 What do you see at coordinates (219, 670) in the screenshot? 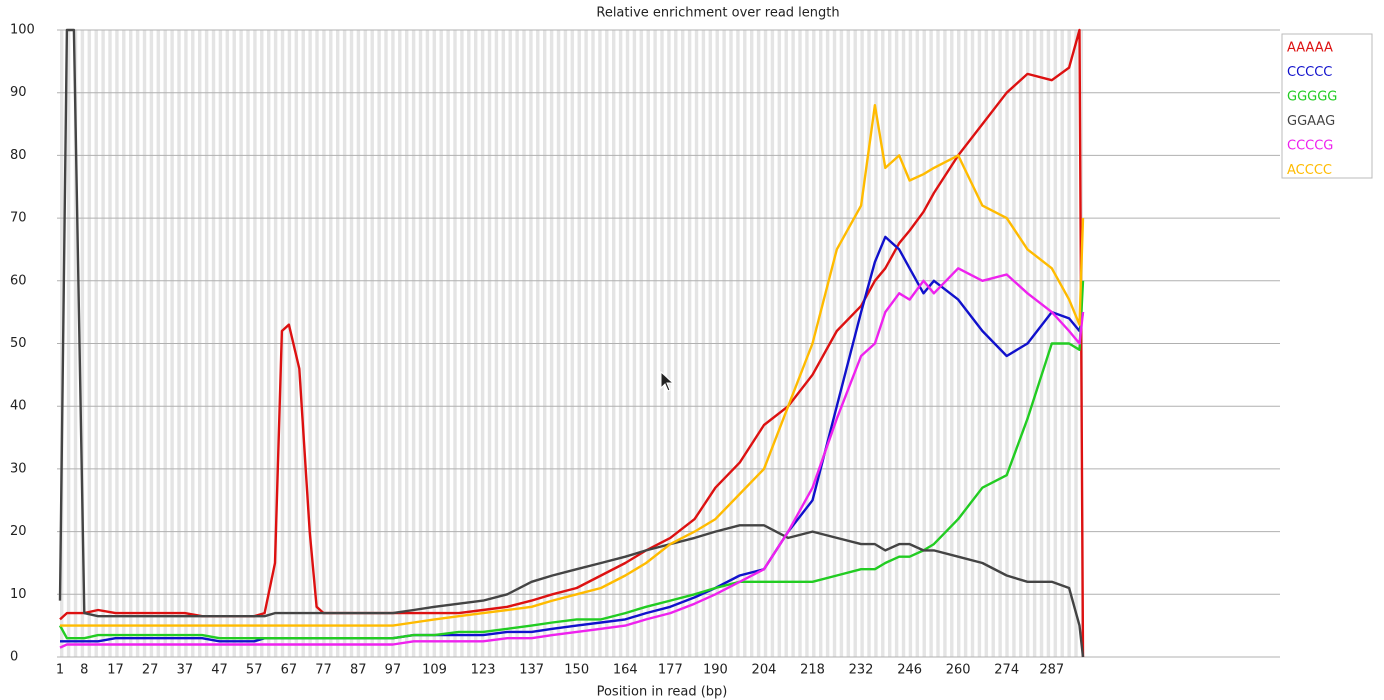
I see `x-tick-label: 47` at bounding box center [219, 670].